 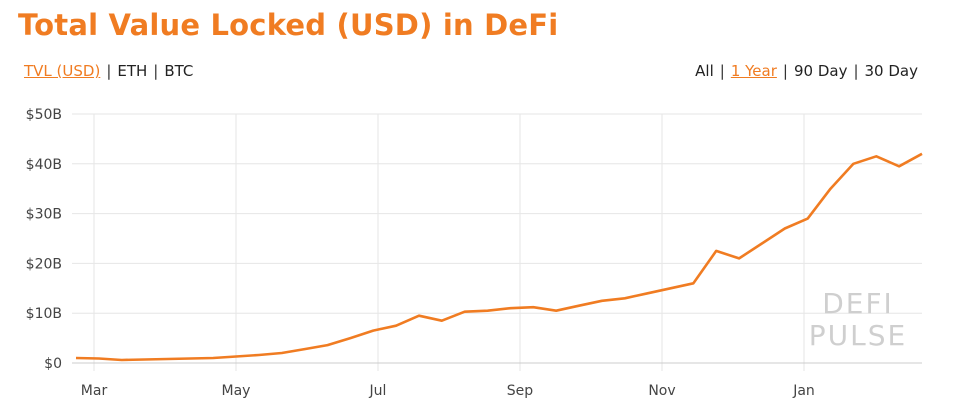 What do you see at coordinates (236, 391) in the screenshot?
I see `x-tick-label: May` at bounding box center [236, 391].